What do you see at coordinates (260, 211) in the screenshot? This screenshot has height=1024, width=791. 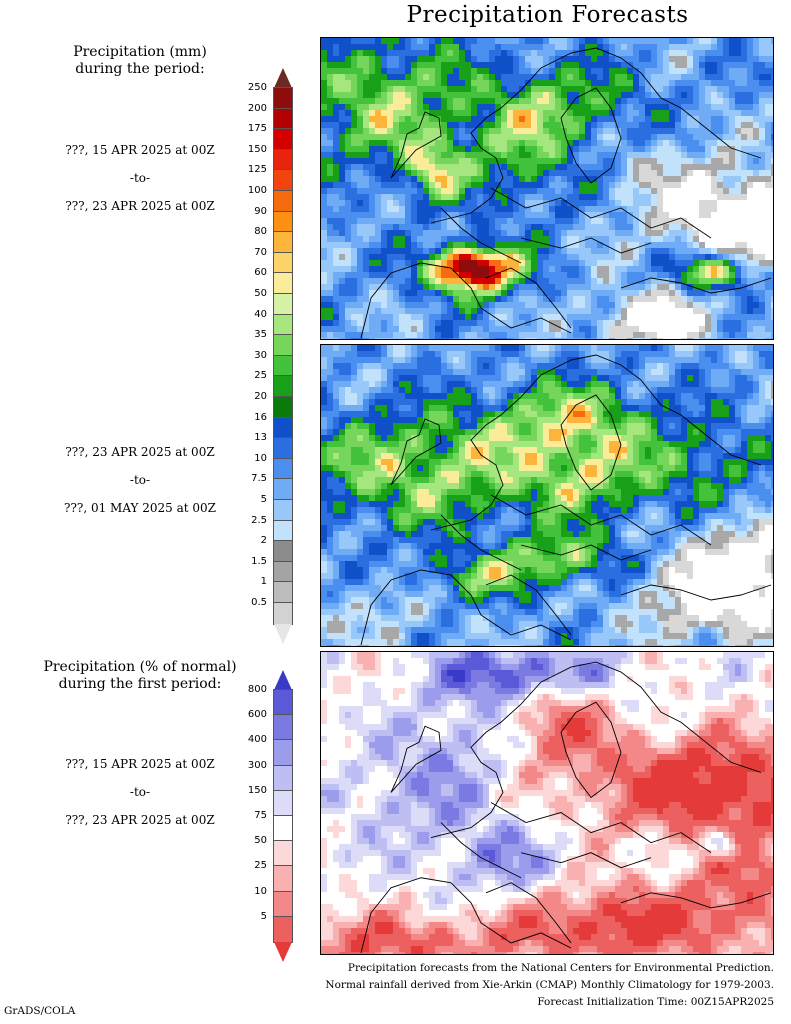 I see `precip-colorbar-tick-label: 90` at bounding box center [260, 211].